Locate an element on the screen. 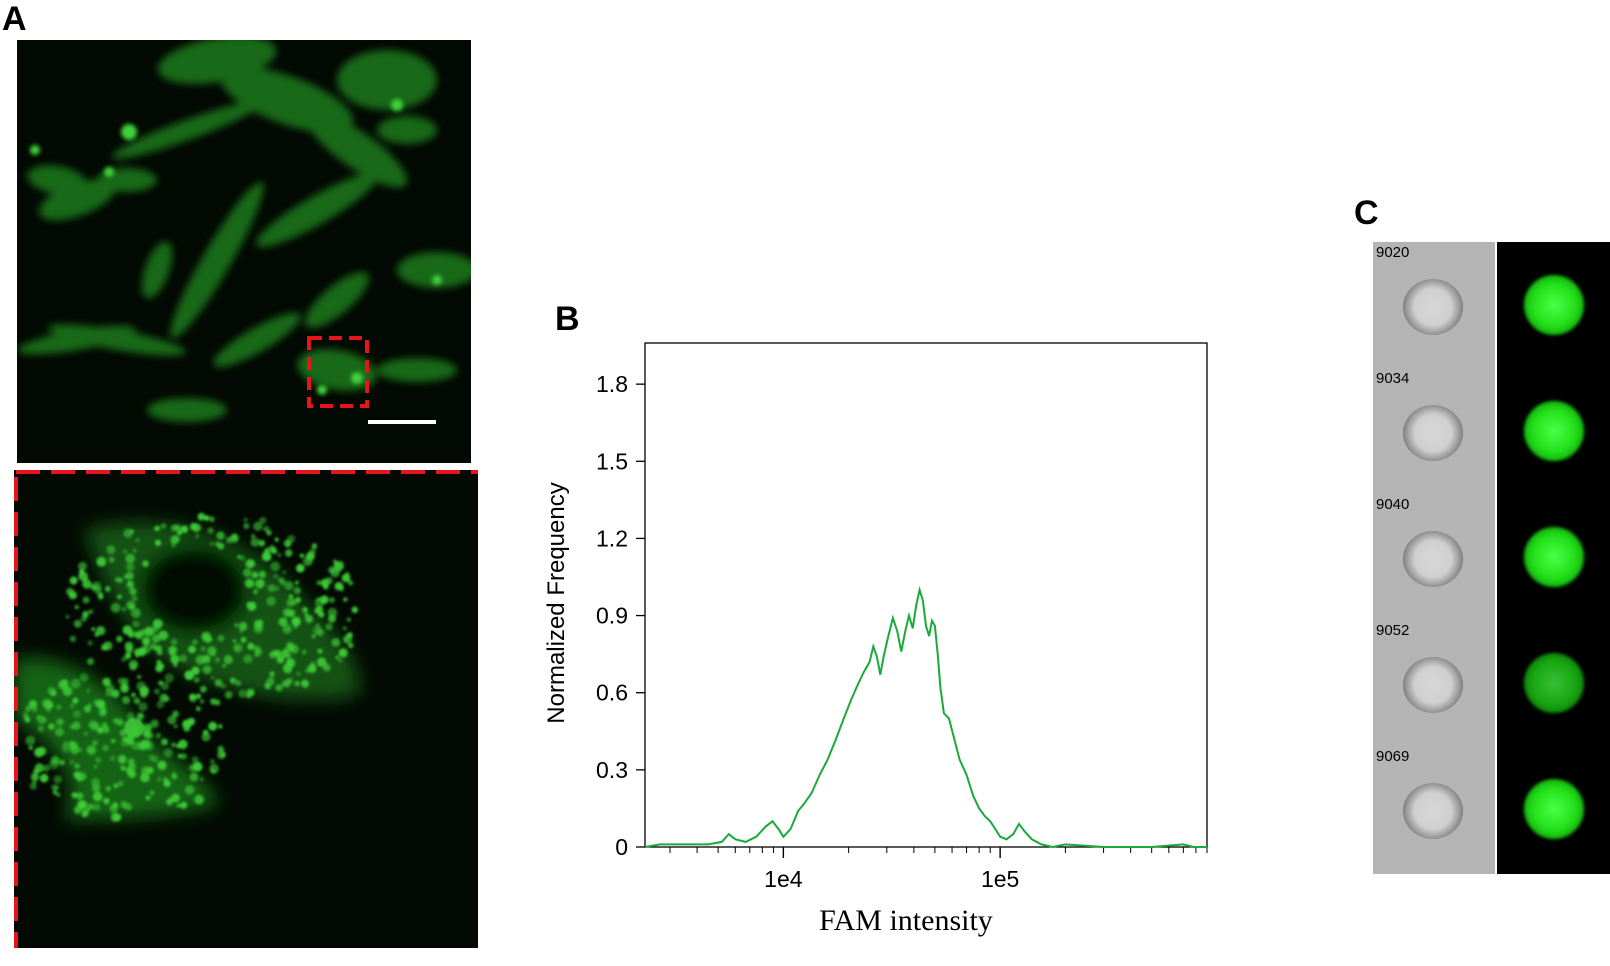 This screenshot has width=1610, height=966. y-tick-label: 1.8 is located at coordinates (612, 384).